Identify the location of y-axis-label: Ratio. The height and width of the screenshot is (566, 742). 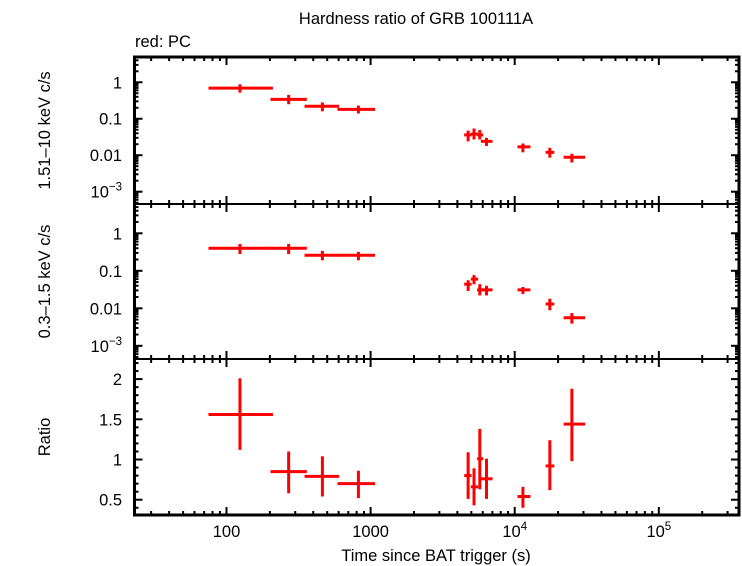
(45, 437).